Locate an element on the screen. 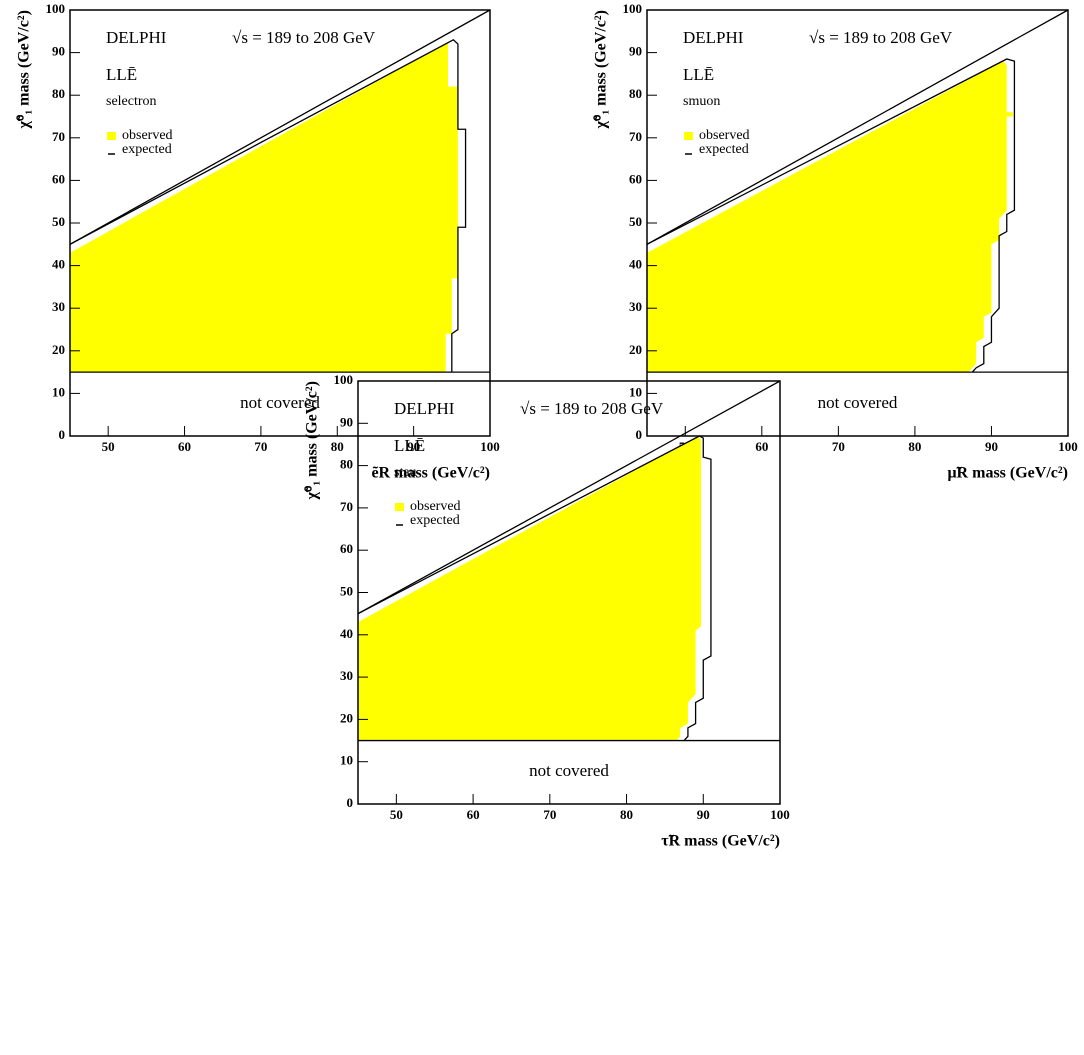 The width and height of the screenshot is (1084, 1055). x-axis-label: ẽR mass (GeV/c²) is located at coordinates (430, 473).